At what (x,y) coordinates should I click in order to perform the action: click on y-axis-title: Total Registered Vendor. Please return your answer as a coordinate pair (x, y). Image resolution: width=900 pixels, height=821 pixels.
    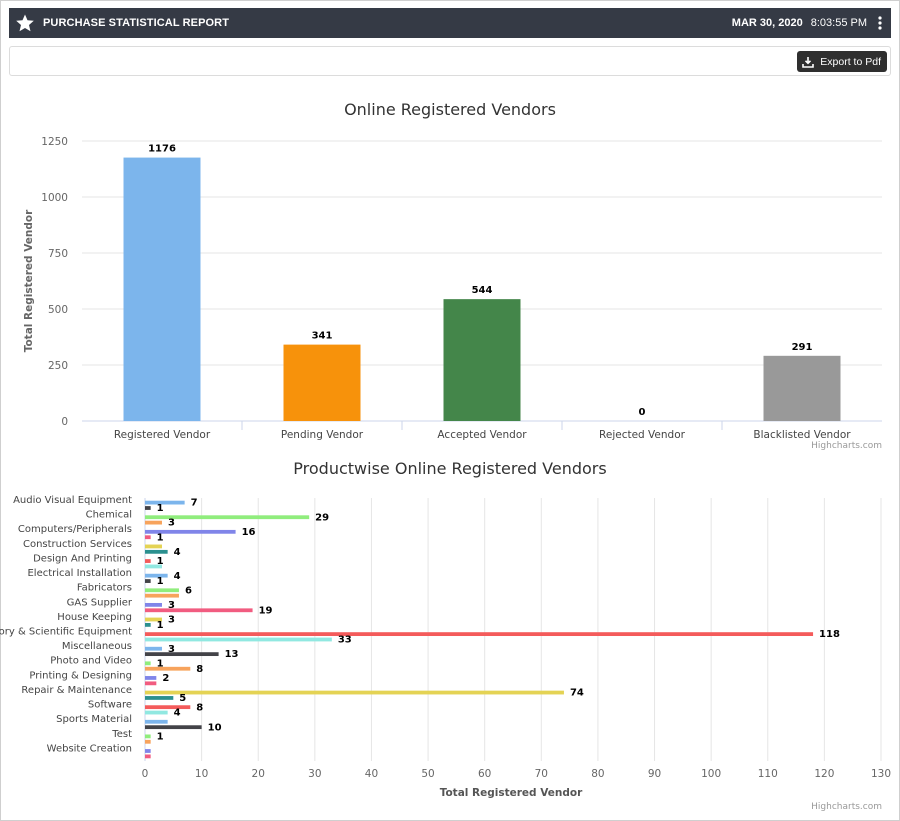
    Looking at the image, I should click on (29, 280).